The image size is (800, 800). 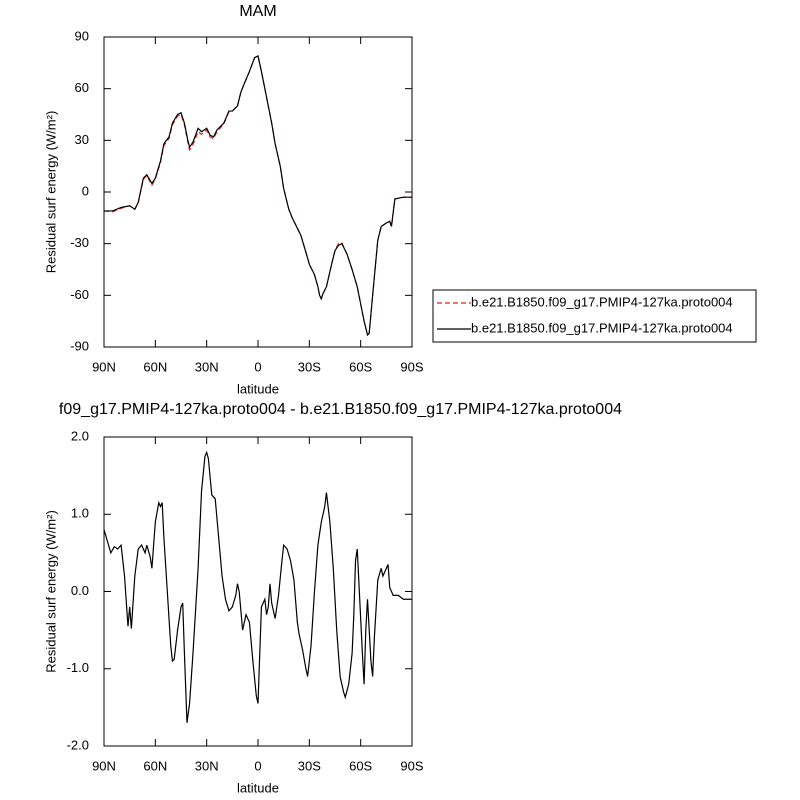 I want to click on chart-title: MAM, so click(x=257, y=11).